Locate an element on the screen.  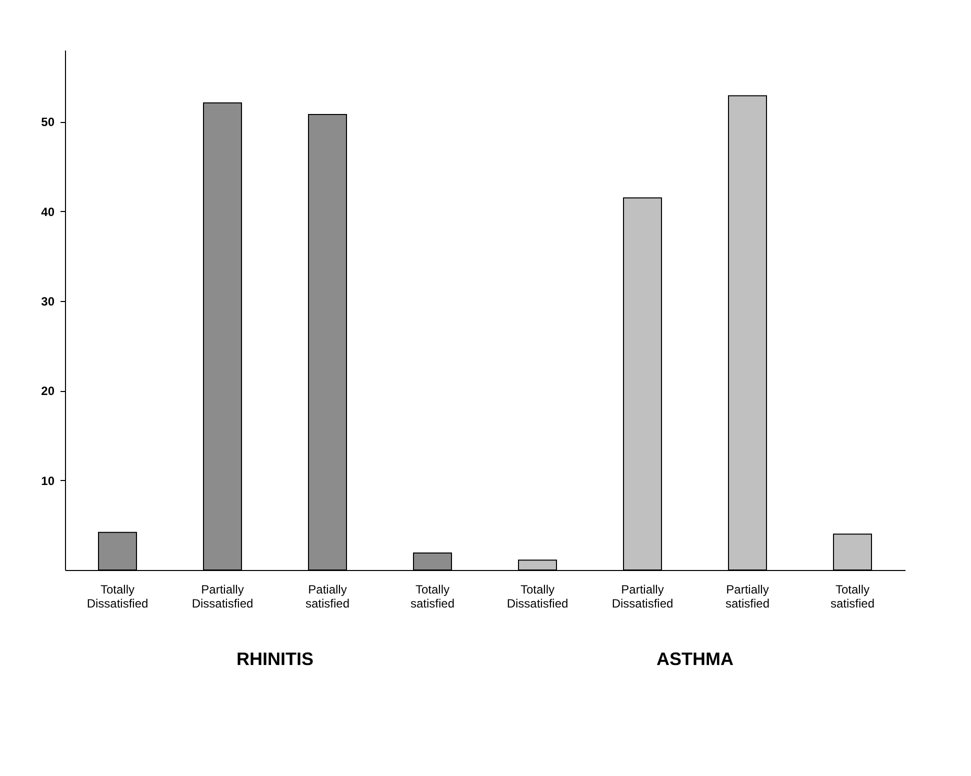
text: RHINITIS is located at coordinates (275, 659).